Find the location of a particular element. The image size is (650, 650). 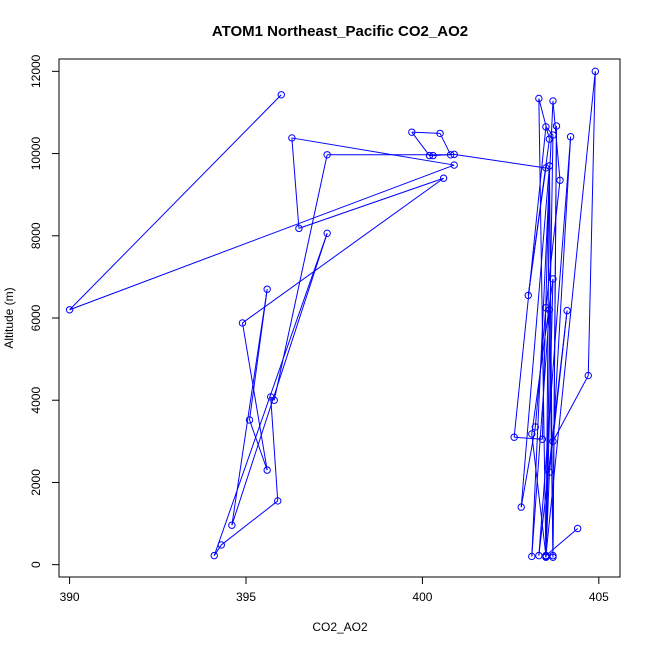

x-tick-label: 405 is located at coordinates (599, 597).